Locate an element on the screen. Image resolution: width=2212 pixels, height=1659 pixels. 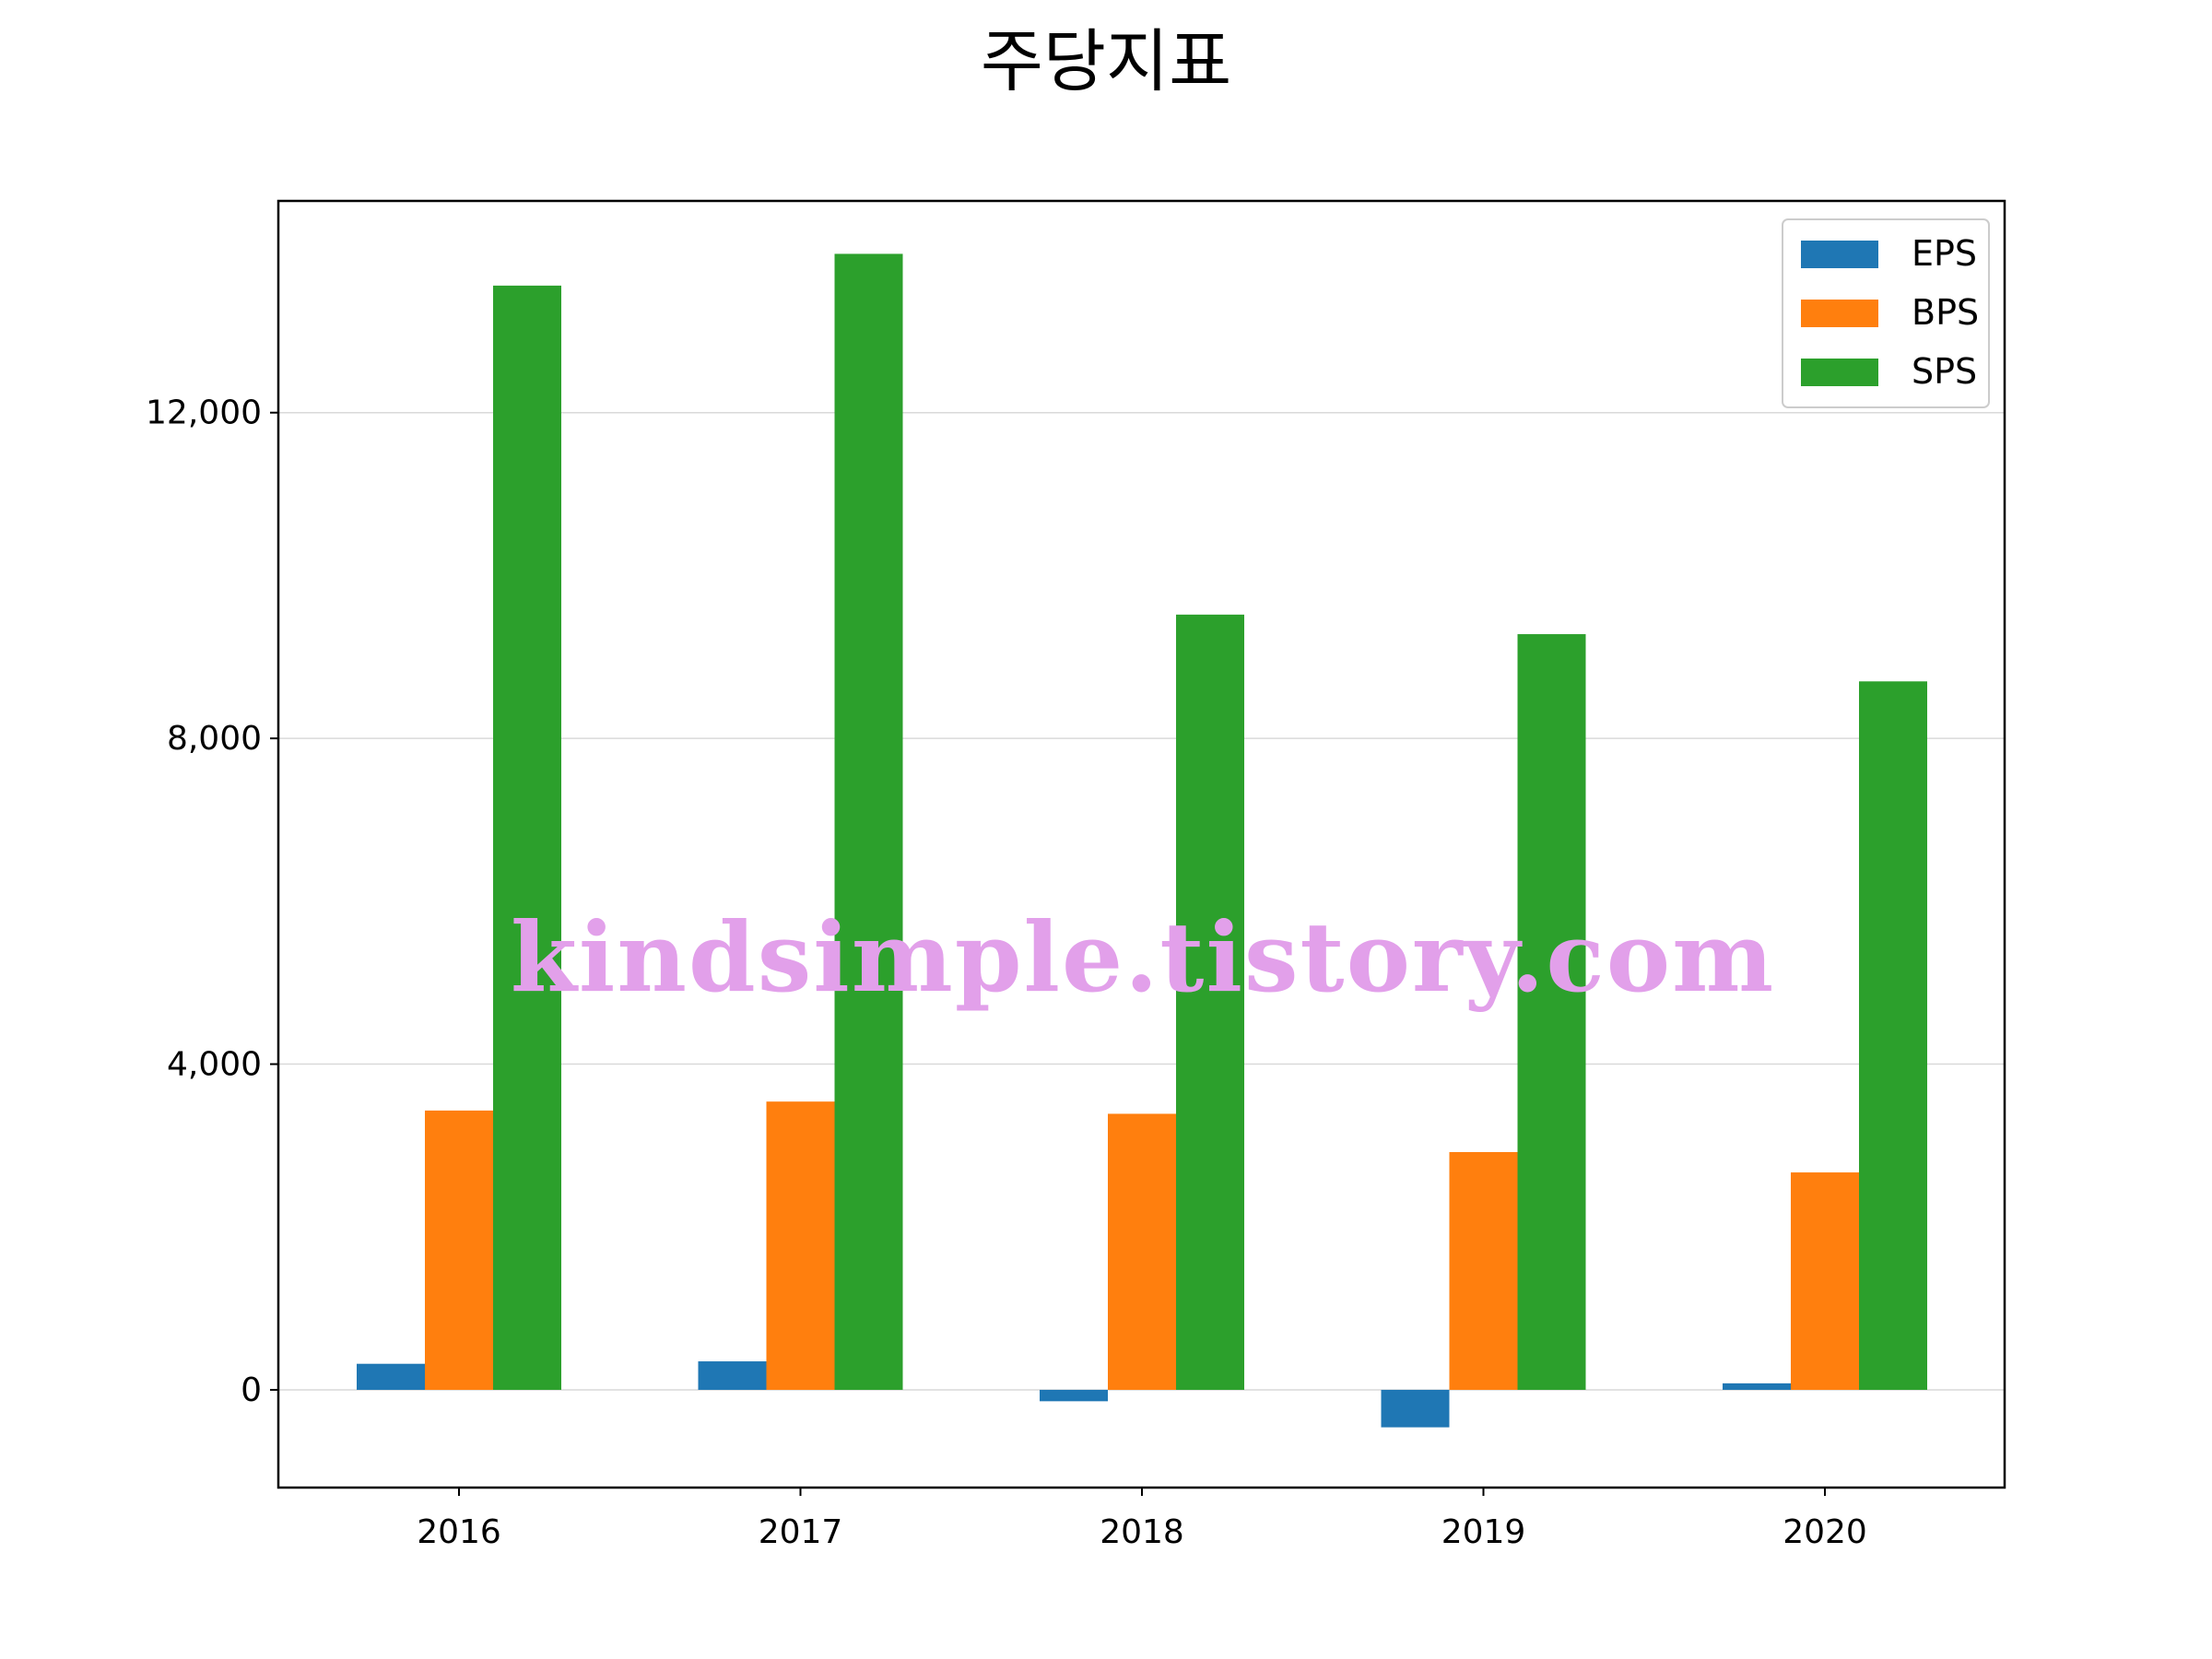
legend-label-sps: SPS is located at coordinates (1944, 371).